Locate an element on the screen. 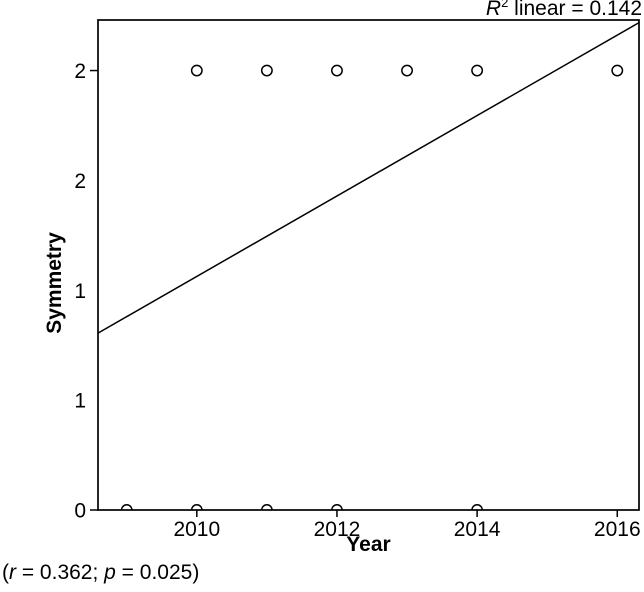 The height and width of the screenshot is (592, 644). x-tick-label: 2016 is located at coordinates (617, 529).